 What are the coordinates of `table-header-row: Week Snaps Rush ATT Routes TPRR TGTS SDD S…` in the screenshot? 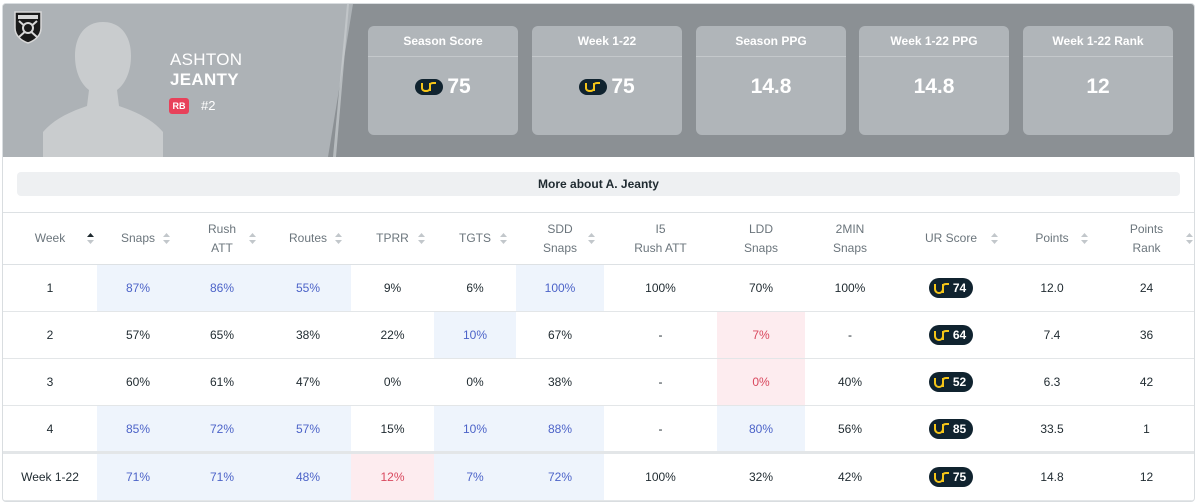 It's located at (598, 238).